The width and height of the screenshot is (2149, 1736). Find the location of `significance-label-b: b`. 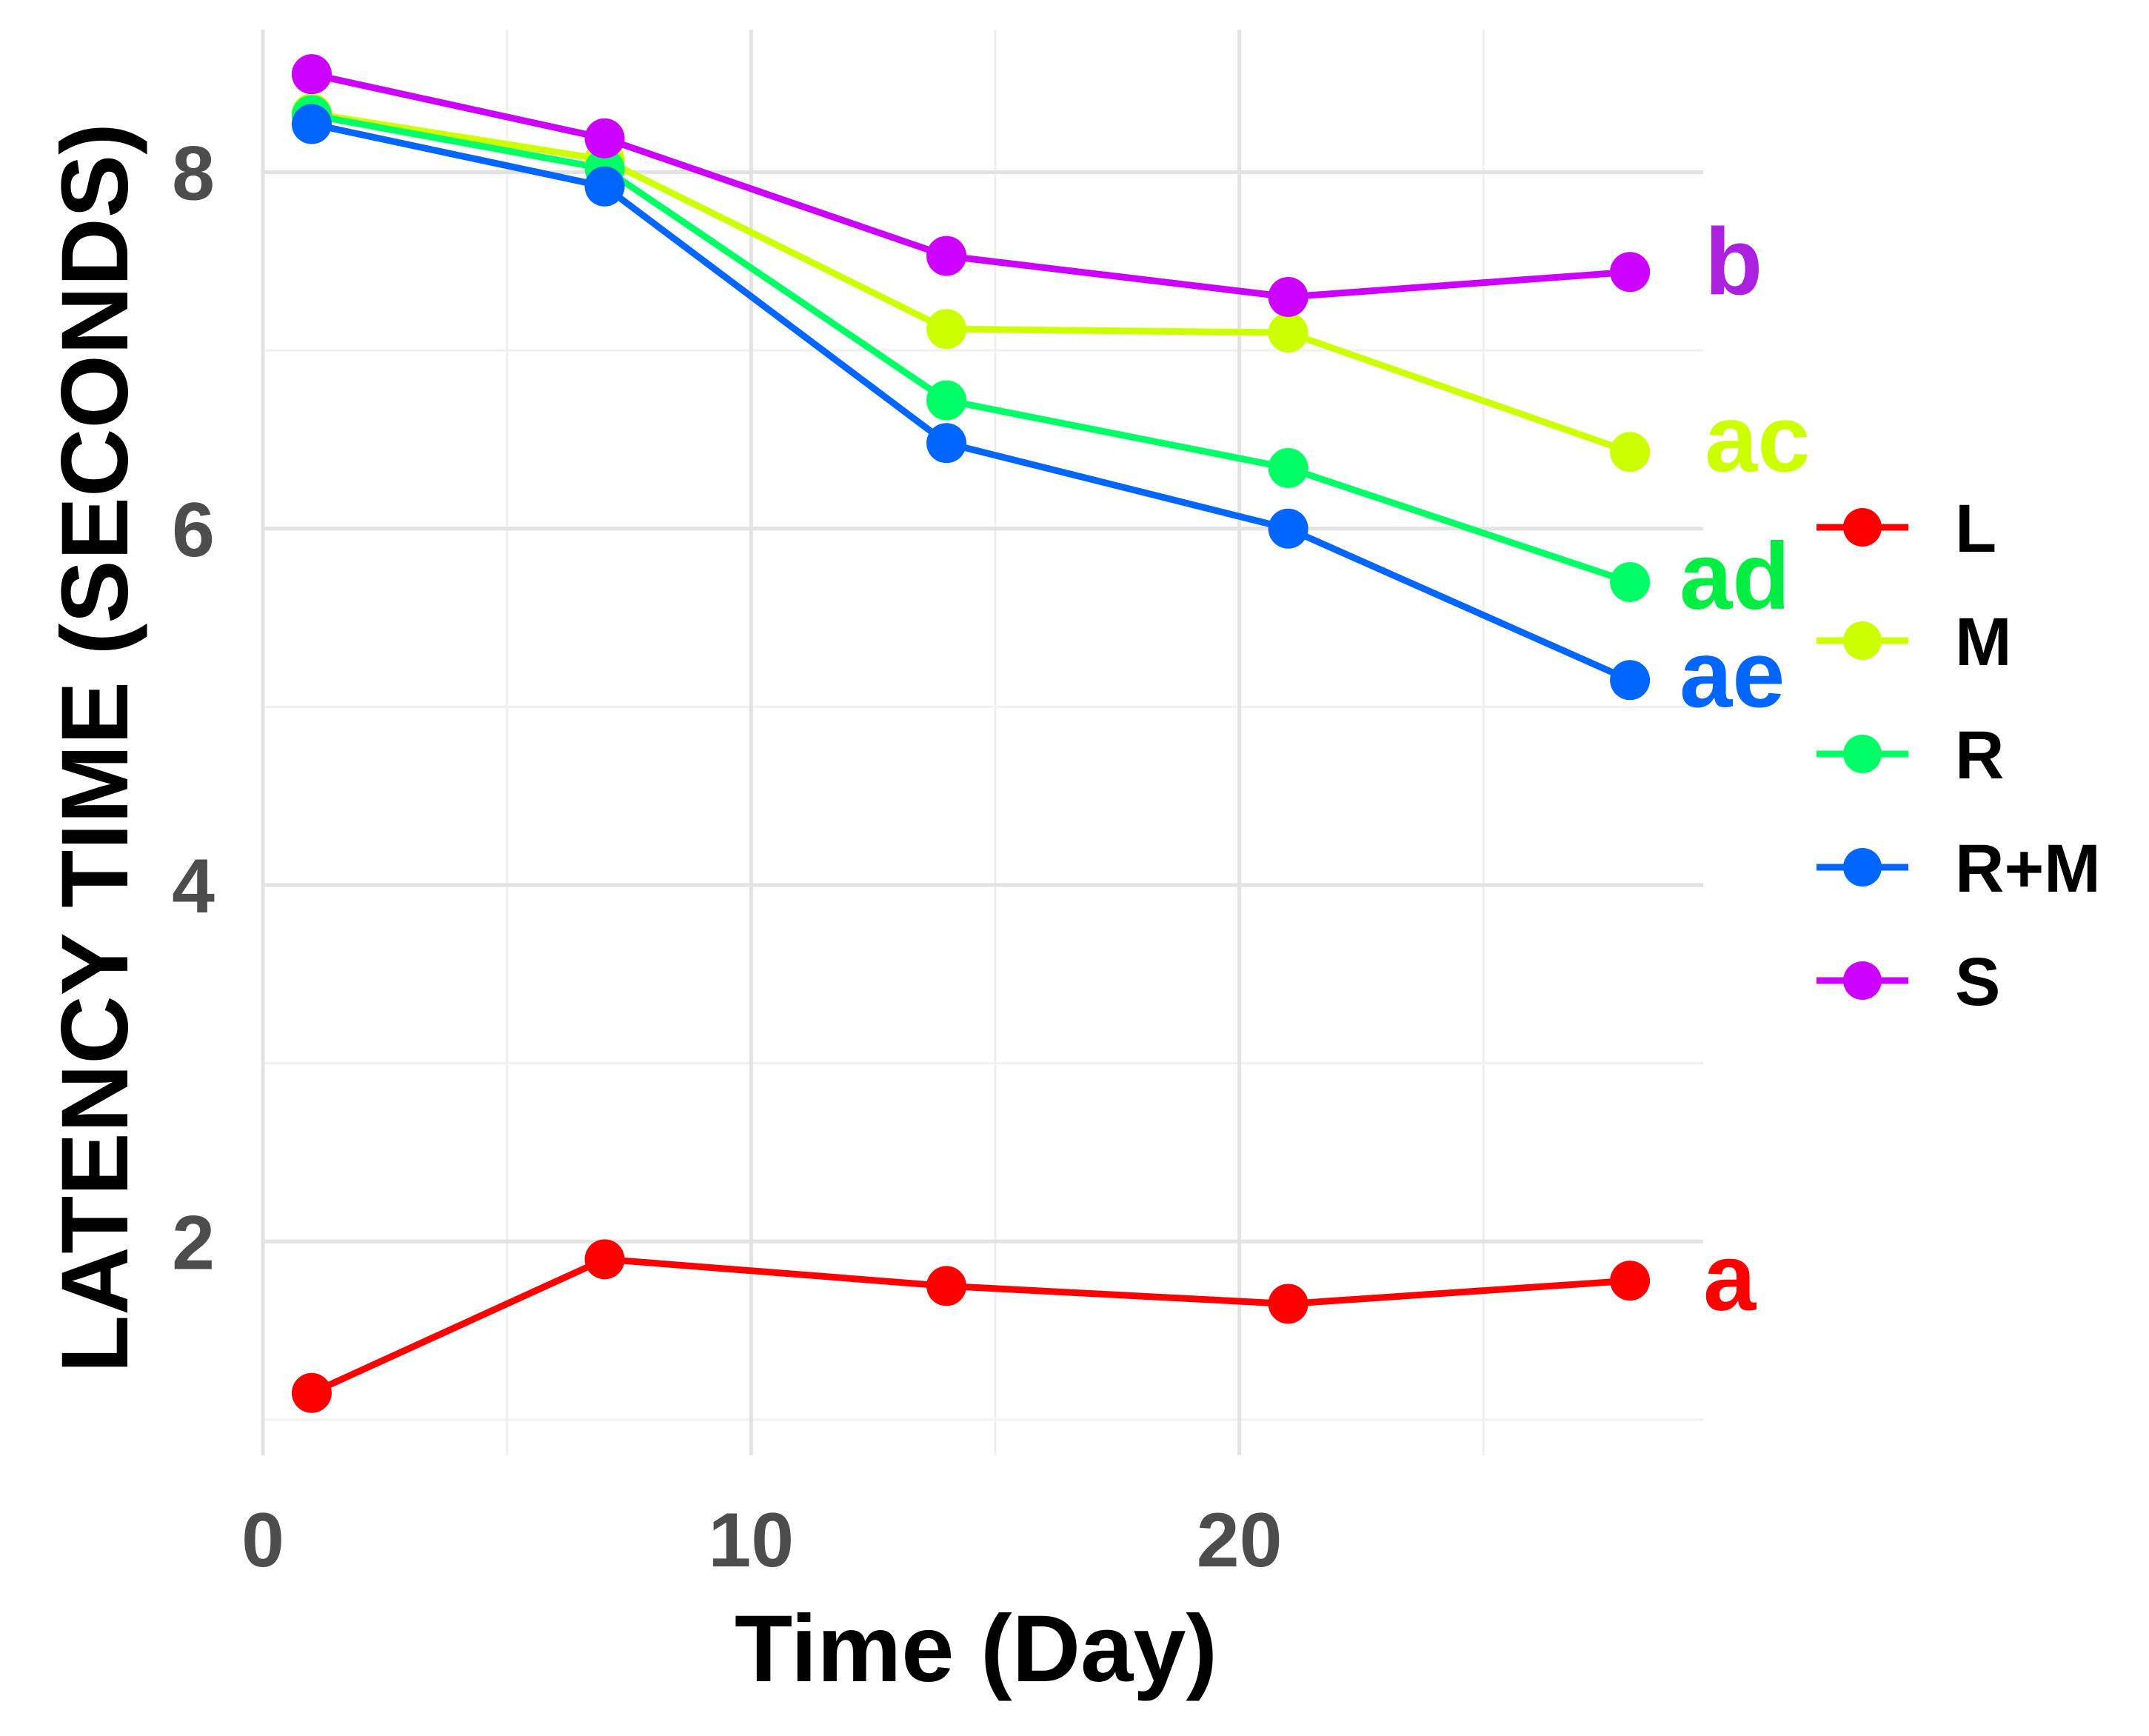

significance-label-b: b is located at coordinates (1733, 262).